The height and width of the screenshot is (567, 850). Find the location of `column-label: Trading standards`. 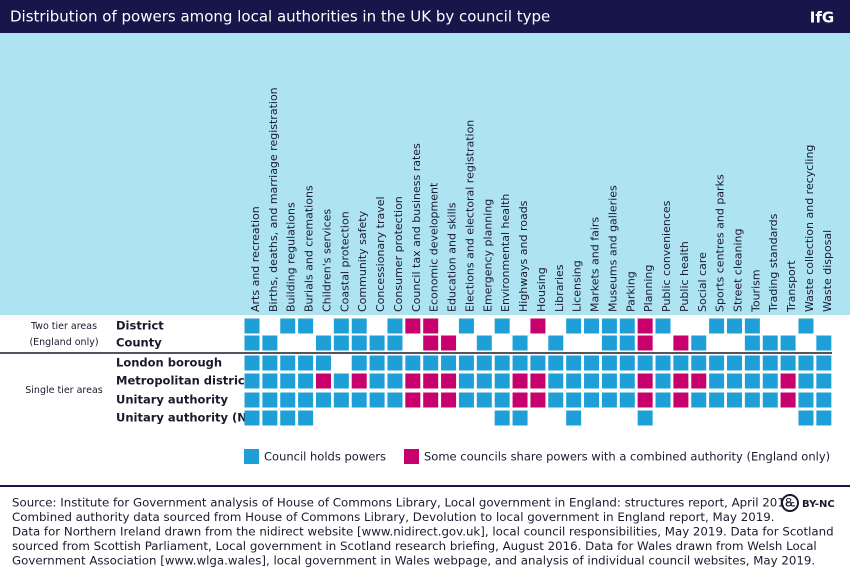

column-label: Trading standards is located at coordinates (773, 263).